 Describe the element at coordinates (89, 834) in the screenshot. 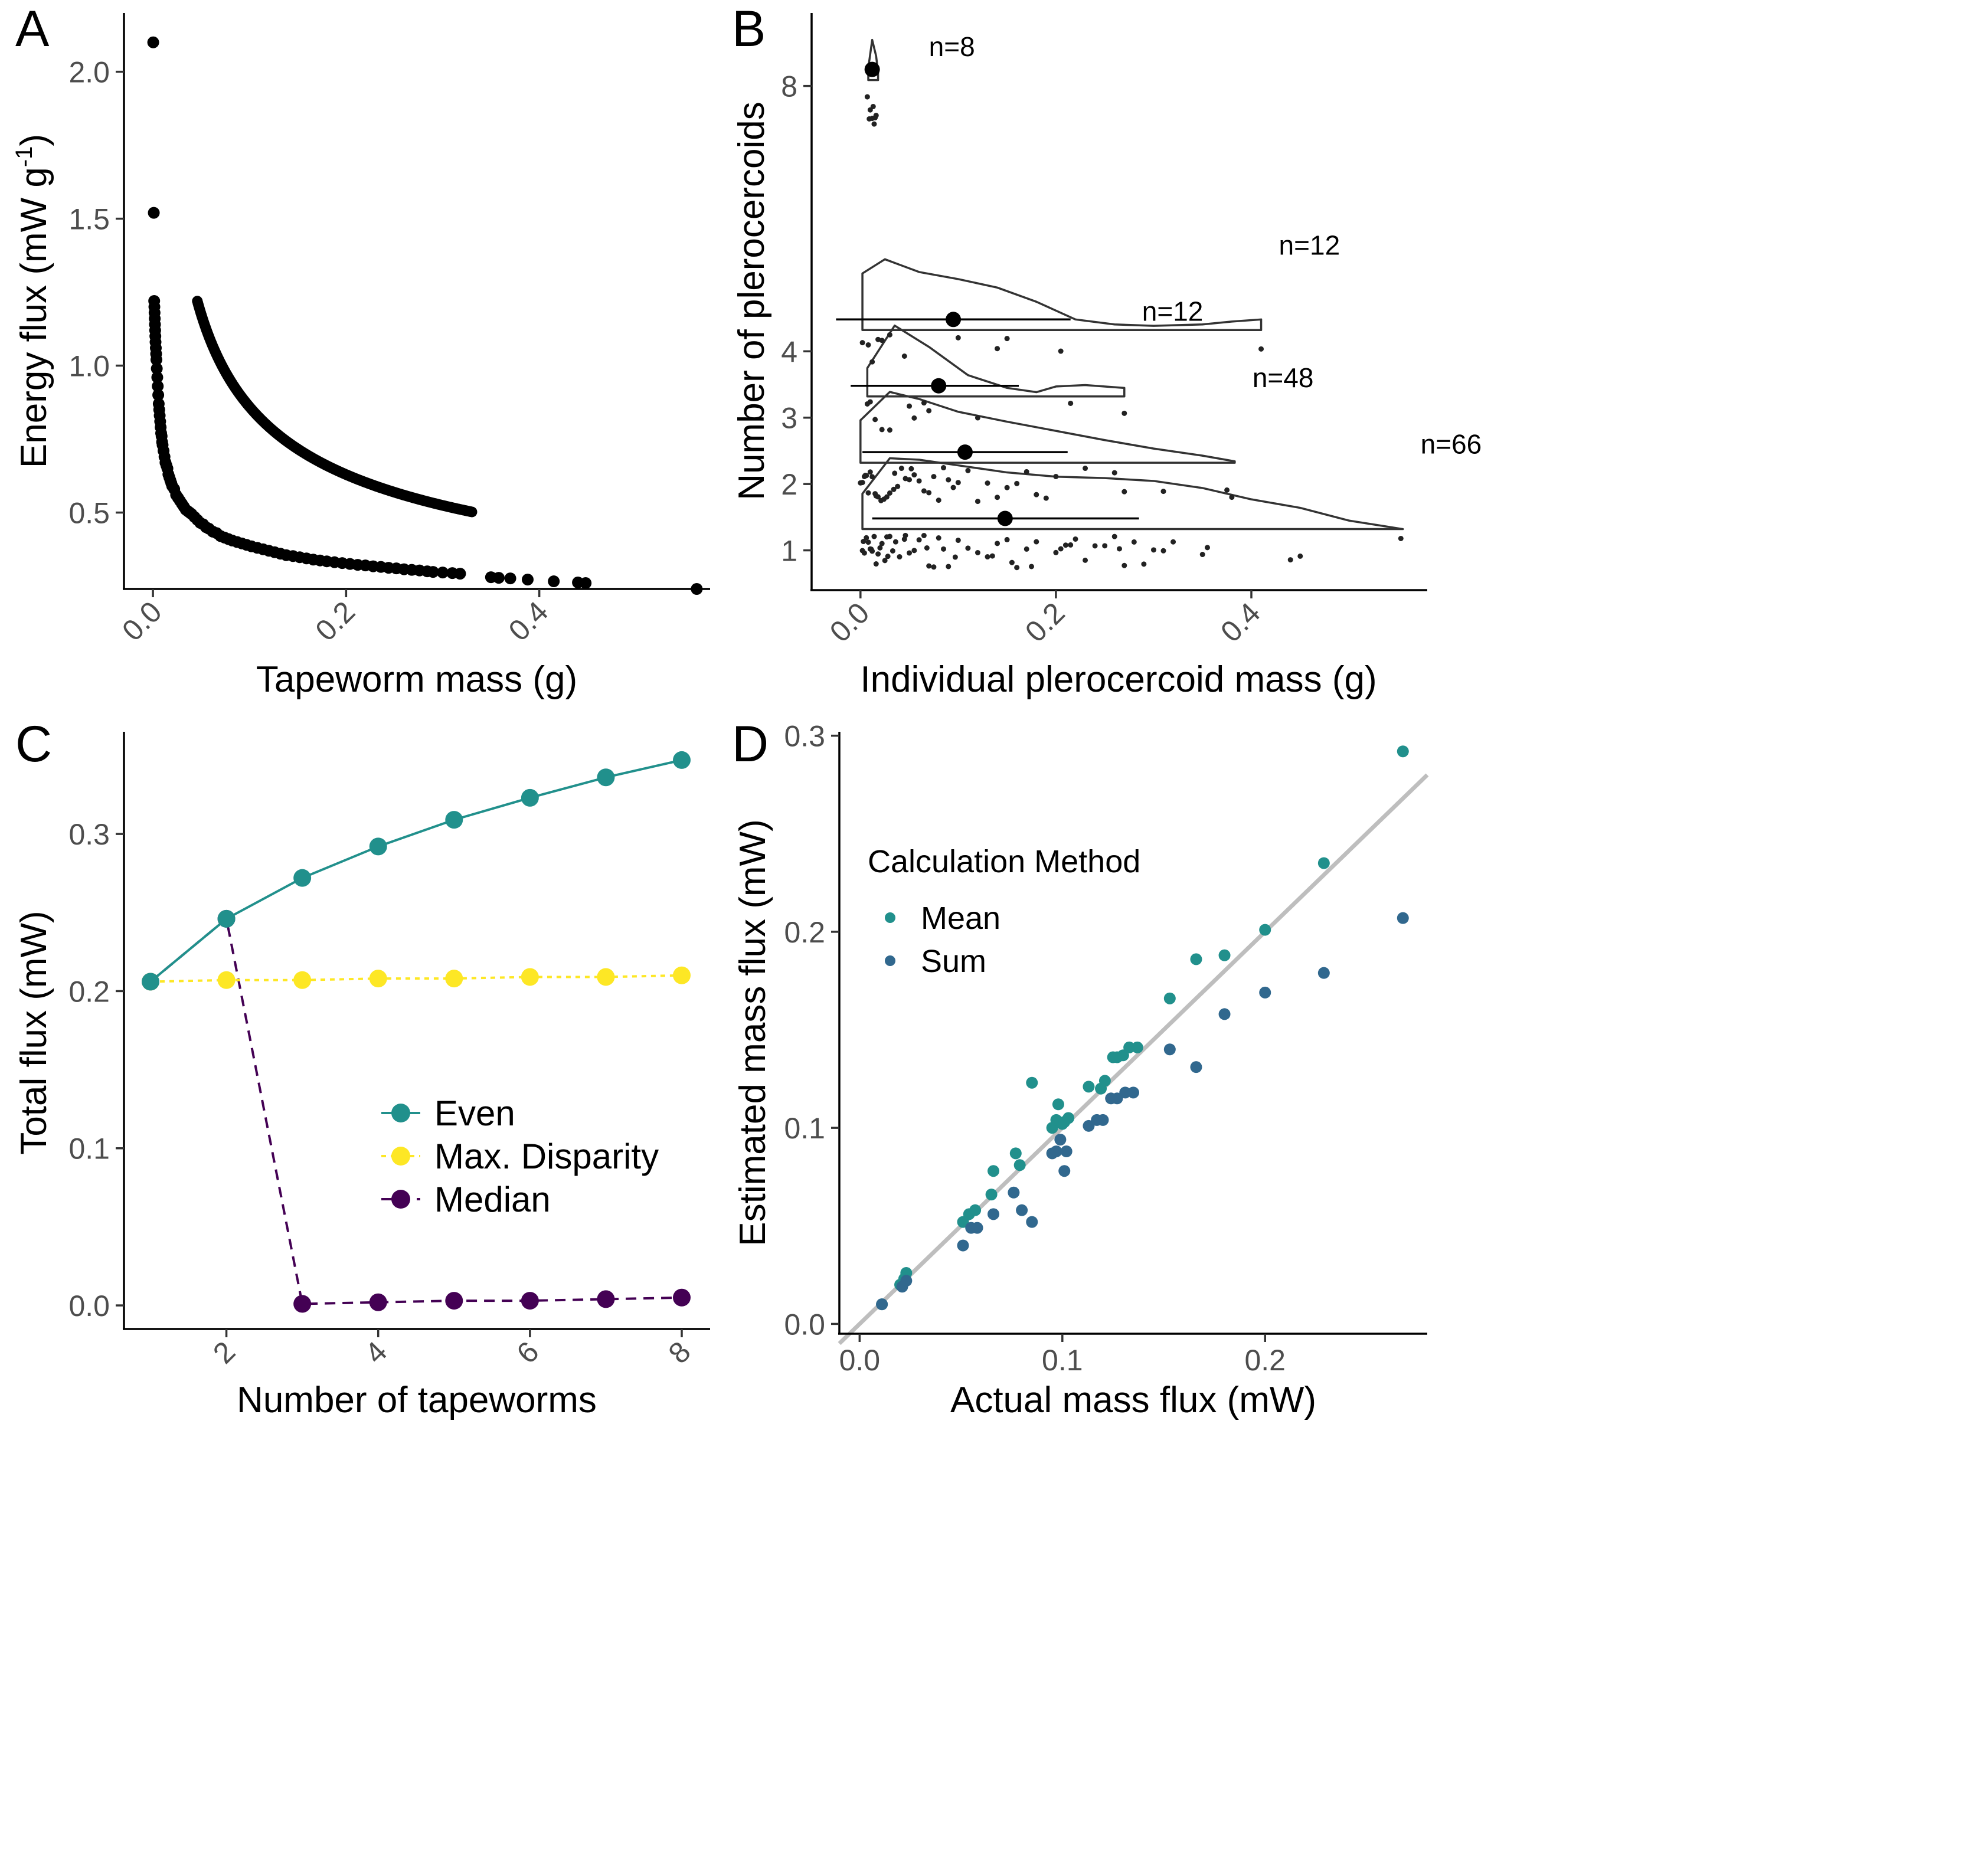

I see `panel-c-y-tick-label: 0.3` at that location.